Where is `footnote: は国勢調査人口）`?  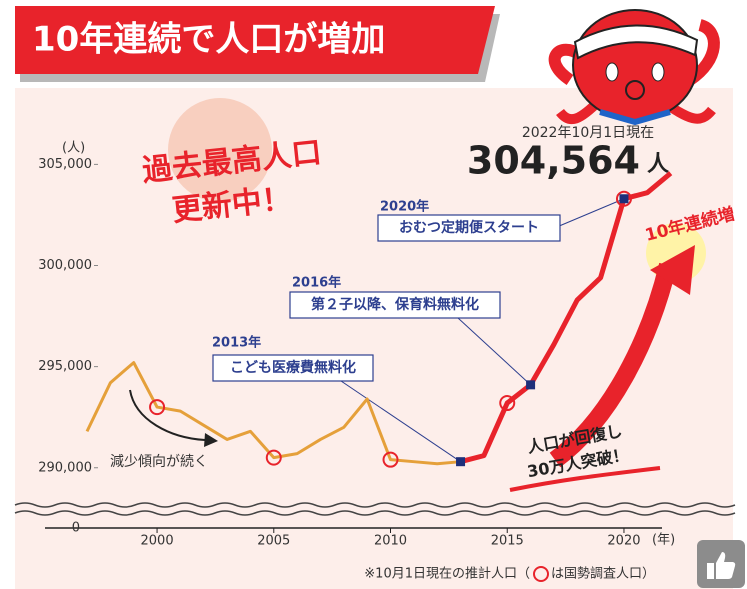
footnote: は国勢調査人口） is located at coordinates (603, 574).